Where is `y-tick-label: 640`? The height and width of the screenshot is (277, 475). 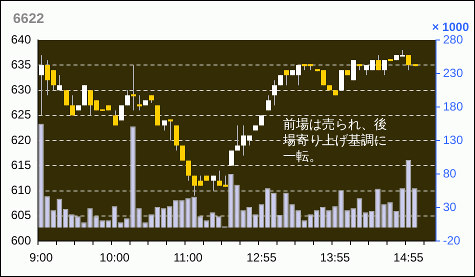 y-tick-label: 640 is located at coordinates (21, 39).